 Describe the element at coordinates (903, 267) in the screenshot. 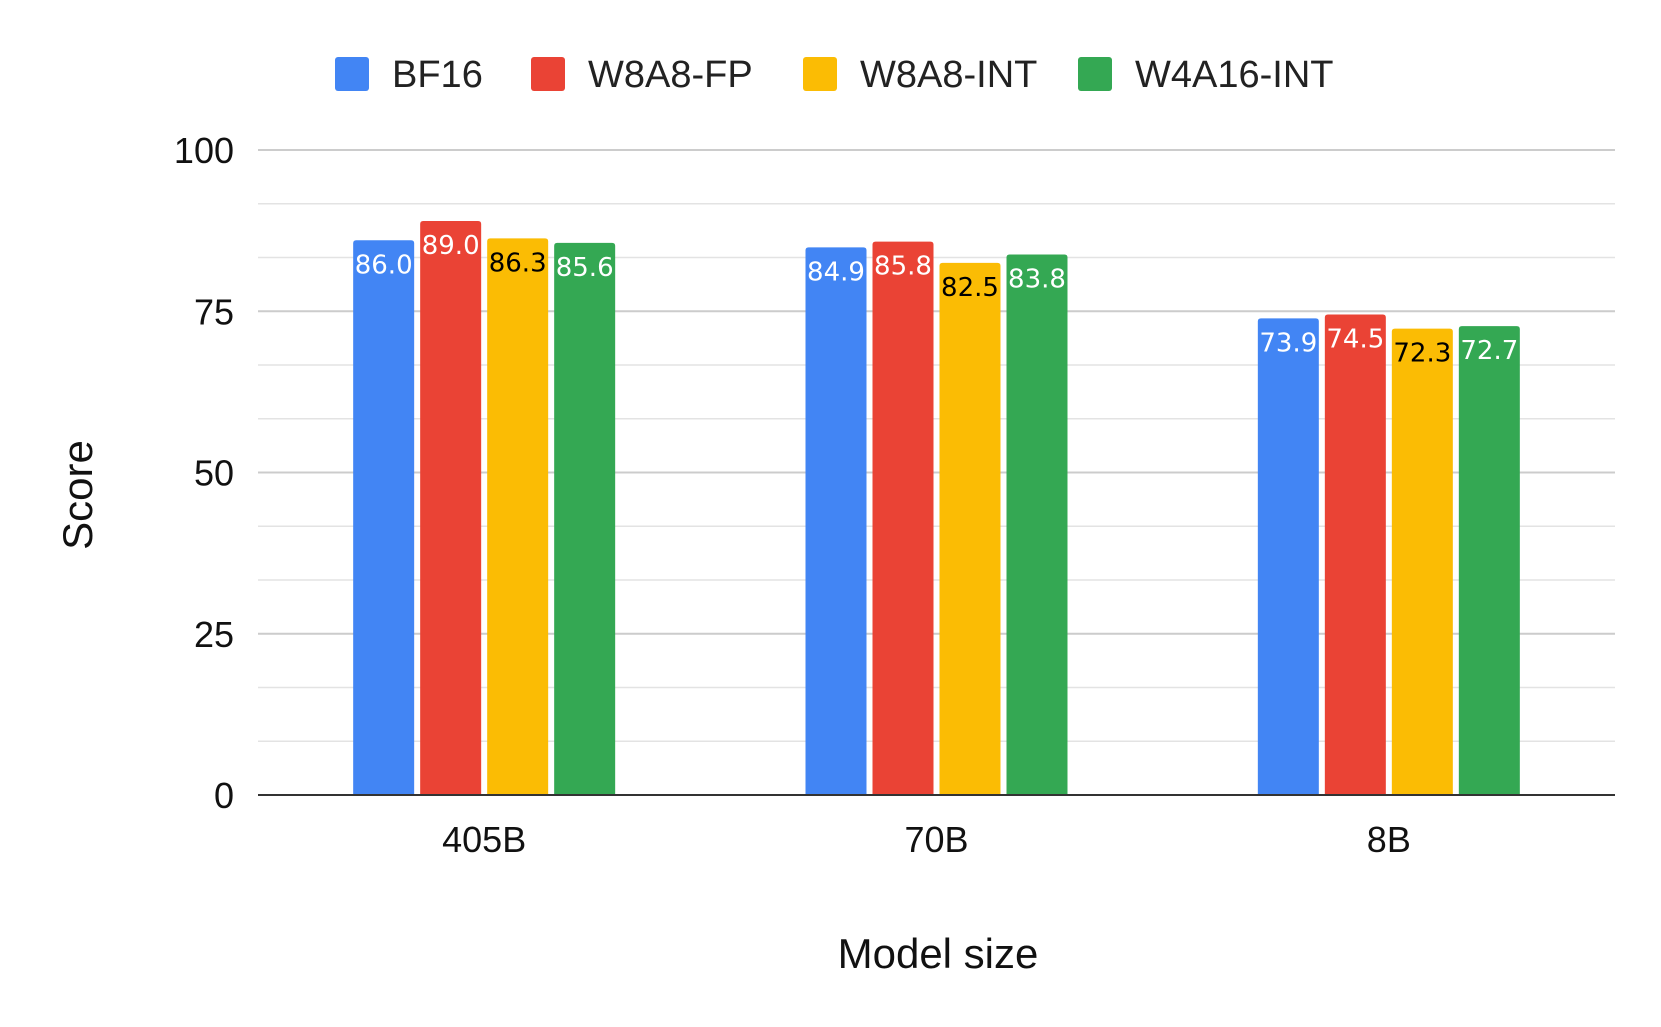

I see `data-label: 85.8` at that location.